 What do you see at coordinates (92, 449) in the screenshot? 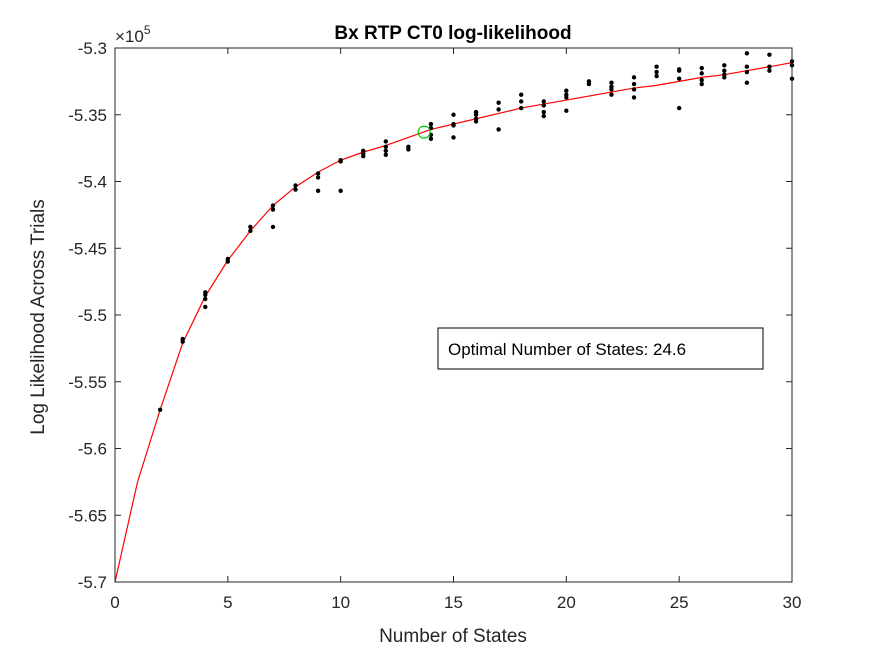
I see `y-tick-label: -5.6` at bounding box center [92, 449].